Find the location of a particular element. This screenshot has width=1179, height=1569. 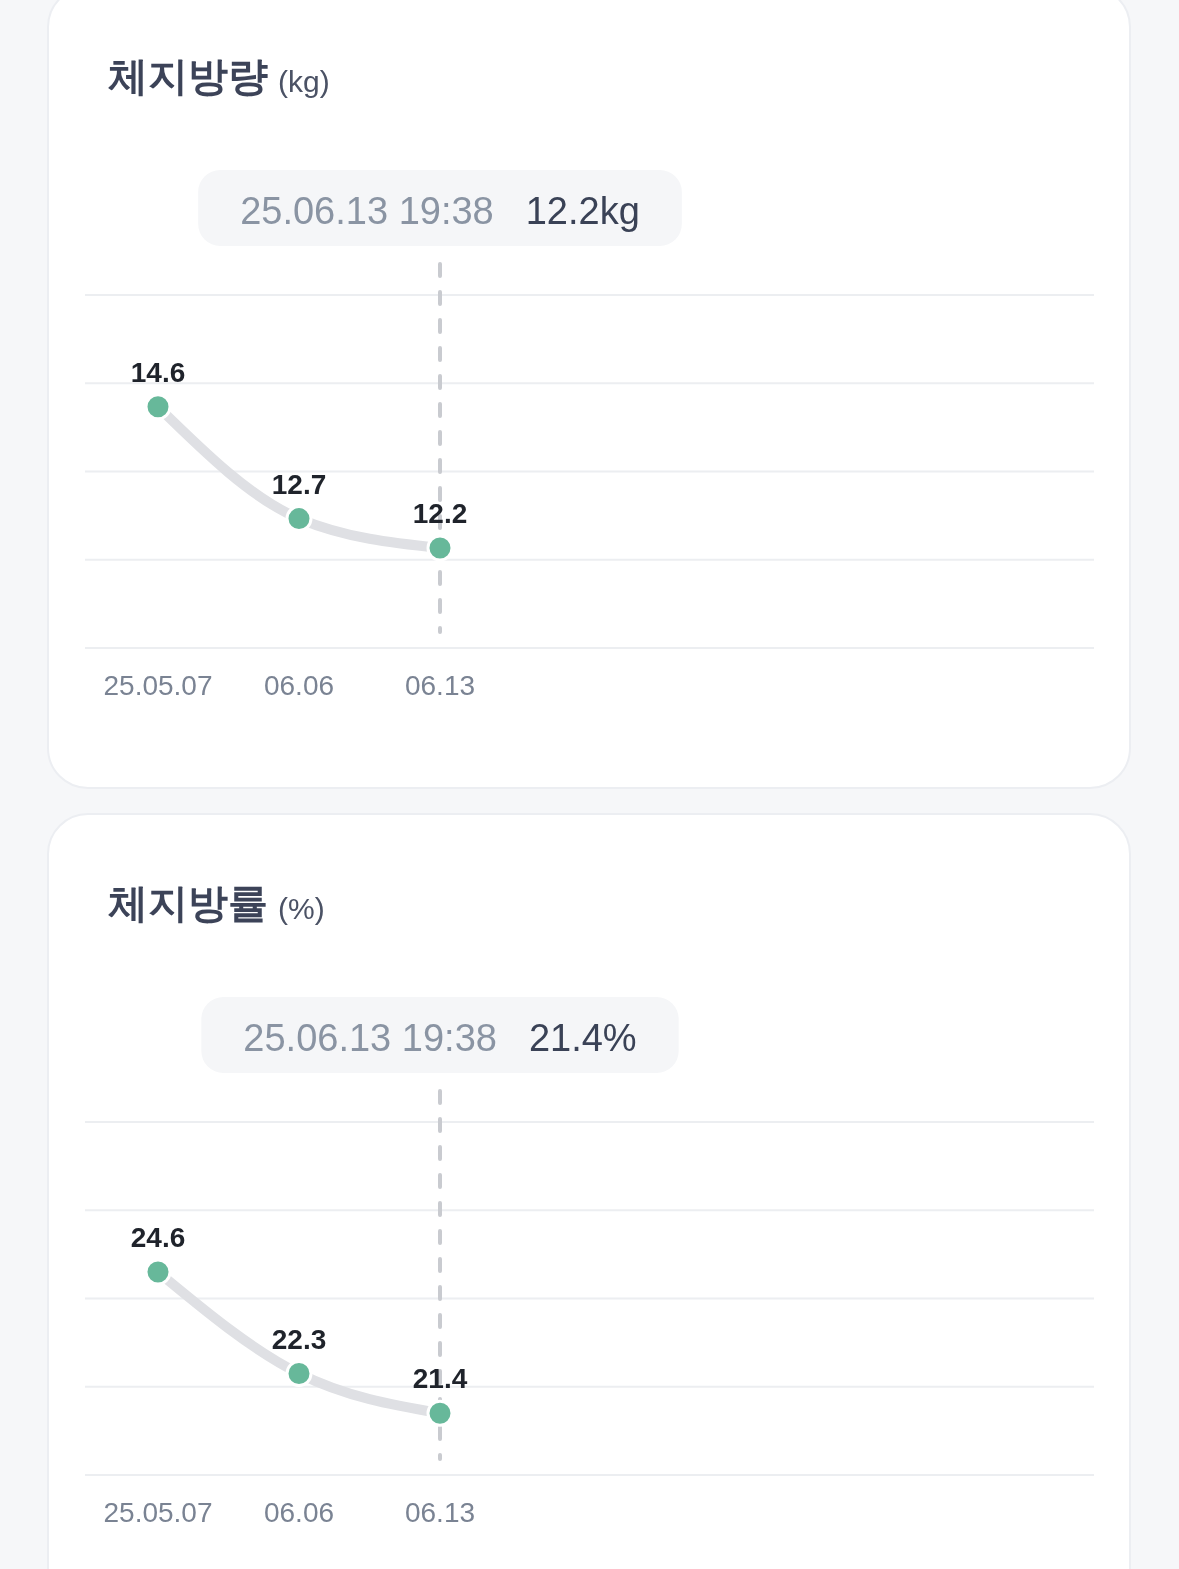

text: 12.2kg is located at coordinates (582, 211).